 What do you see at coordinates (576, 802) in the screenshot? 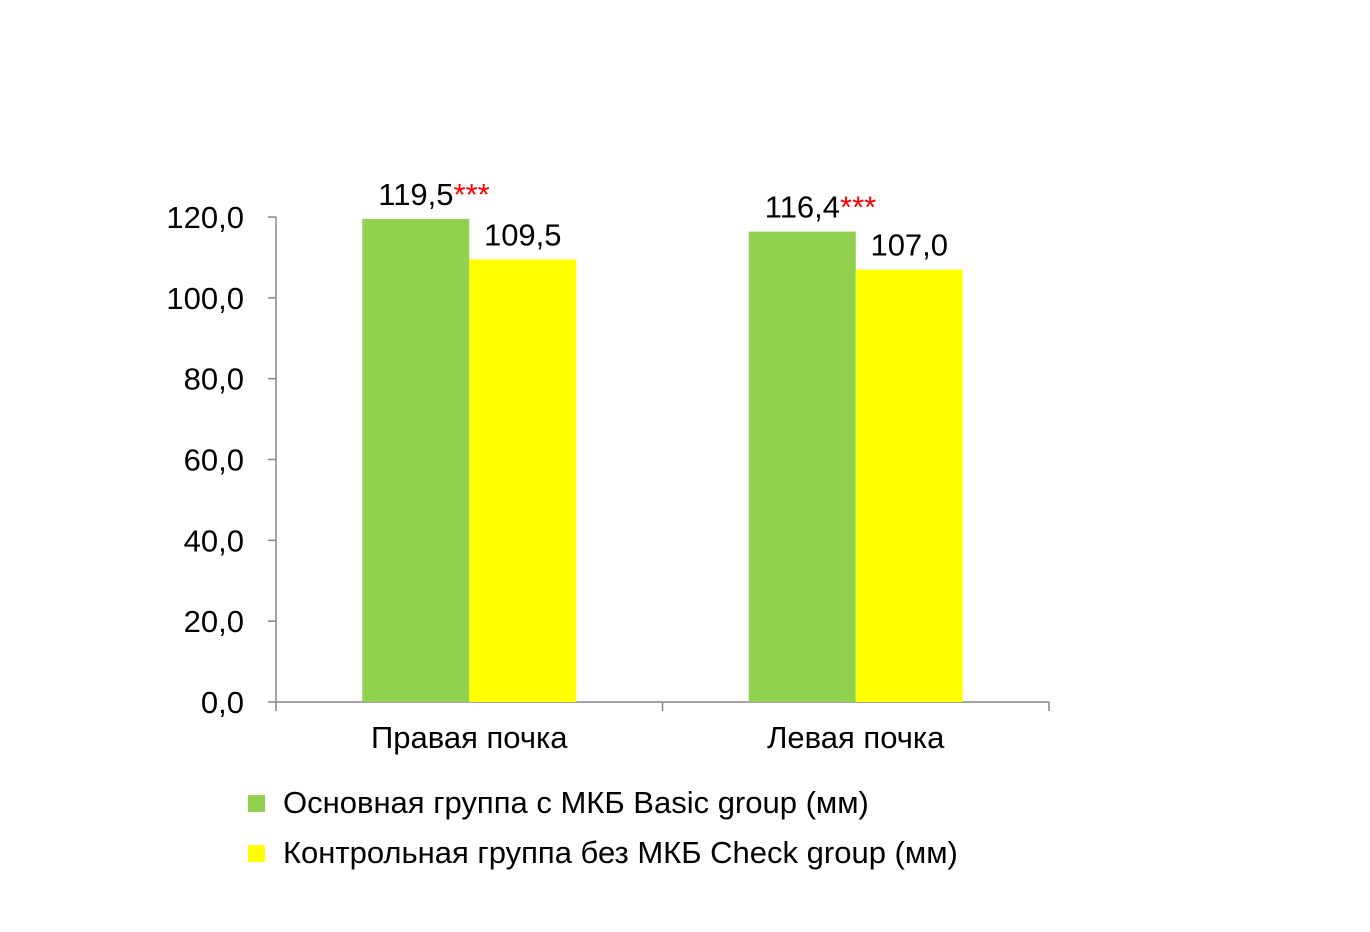
I see `legend-label-basic-group: Основная группа с МКБ Basic group (мм)` at bounding box center [576, 802].